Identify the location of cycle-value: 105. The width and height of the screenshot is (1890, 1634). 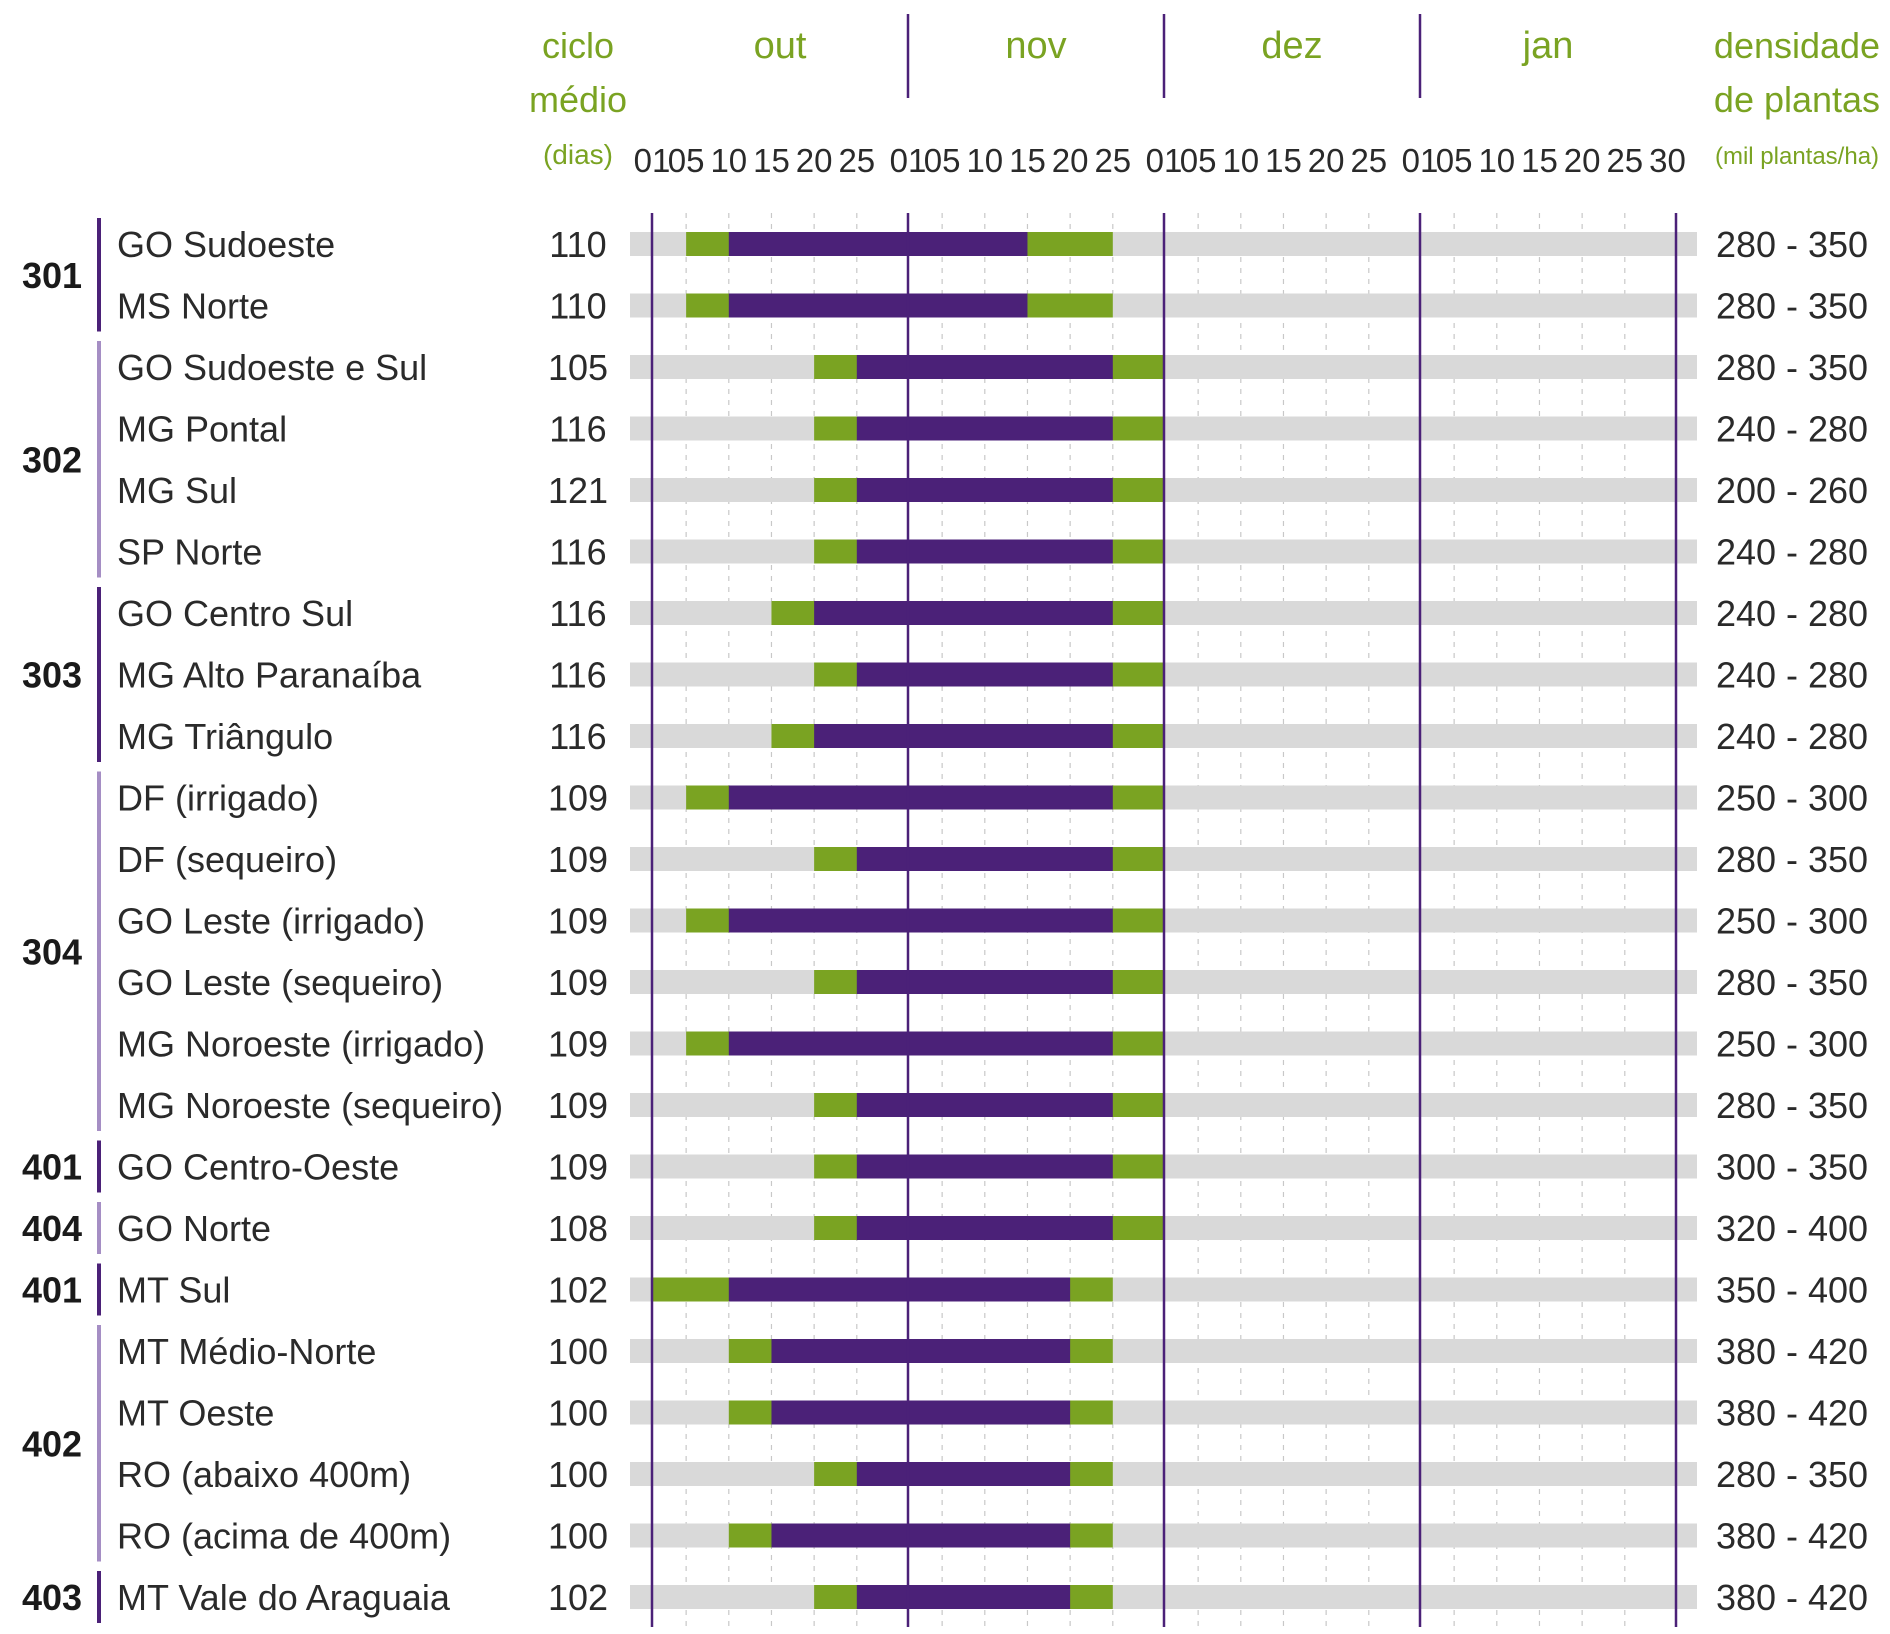
(578, 367).